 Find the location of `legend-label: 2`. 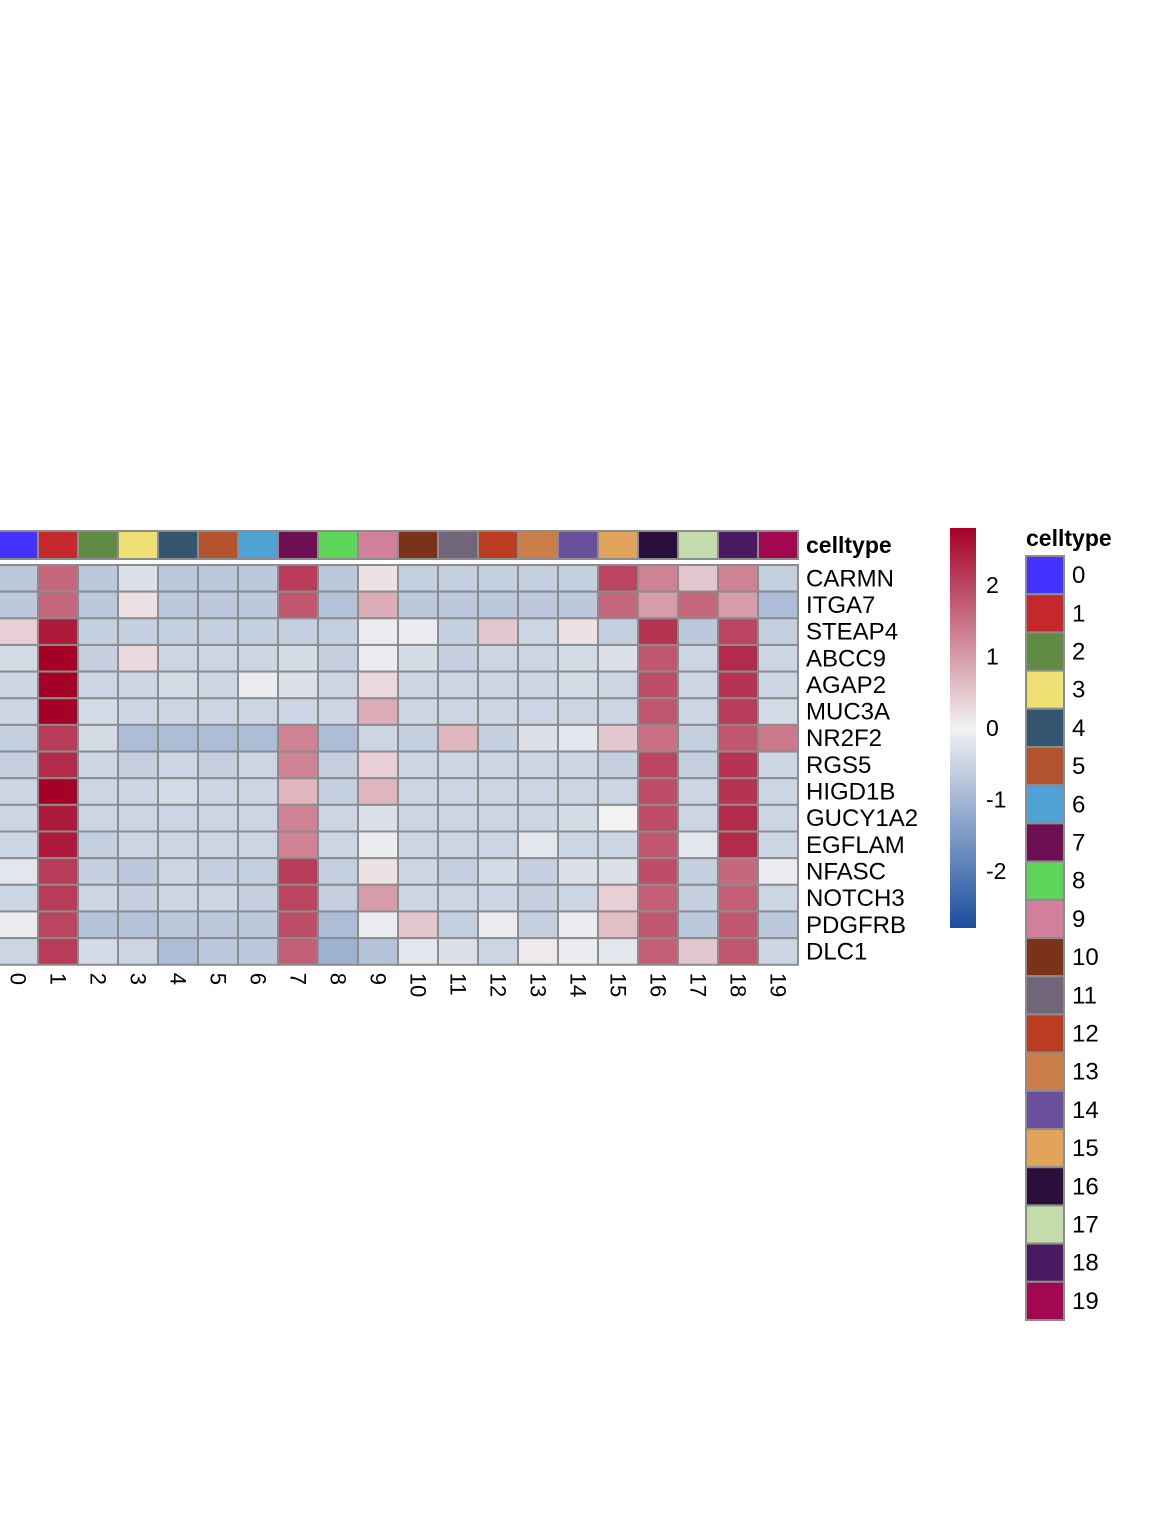

legend-label: 2 is located at coordinates (1078, 652).